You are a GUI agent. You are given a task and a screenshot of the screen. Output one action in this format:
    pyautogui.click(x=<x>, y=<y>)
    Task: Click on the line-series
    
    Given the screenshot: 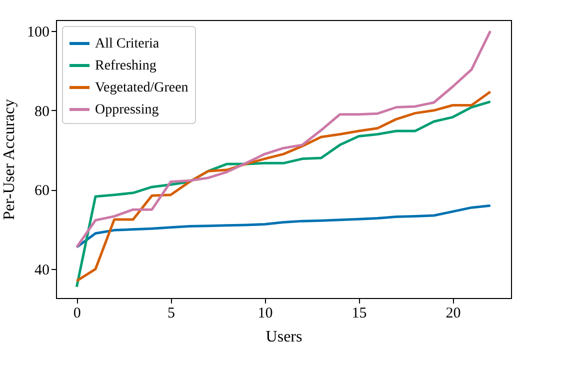 What is the action you would take?
    pyautogui.click(x=283, y=226)
    